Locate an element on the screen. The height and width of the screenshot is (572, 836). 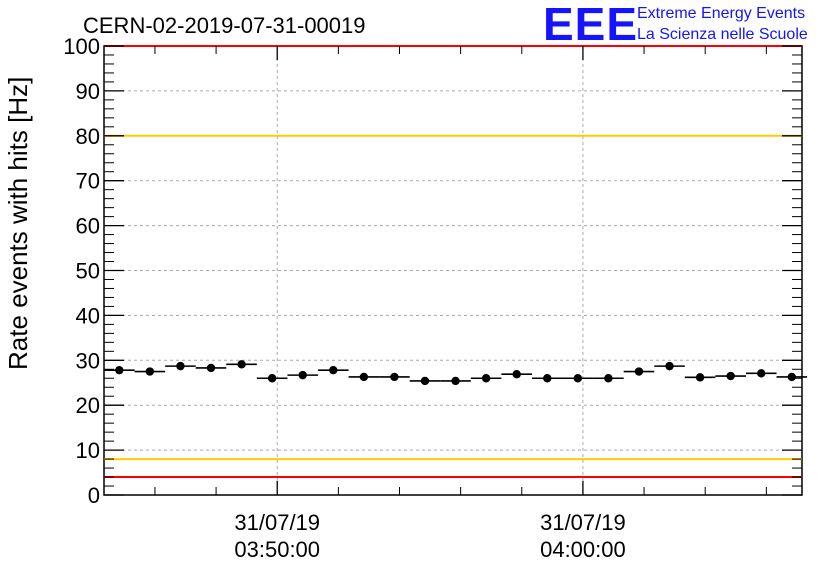
data-points is located at coordinates (456, 373).